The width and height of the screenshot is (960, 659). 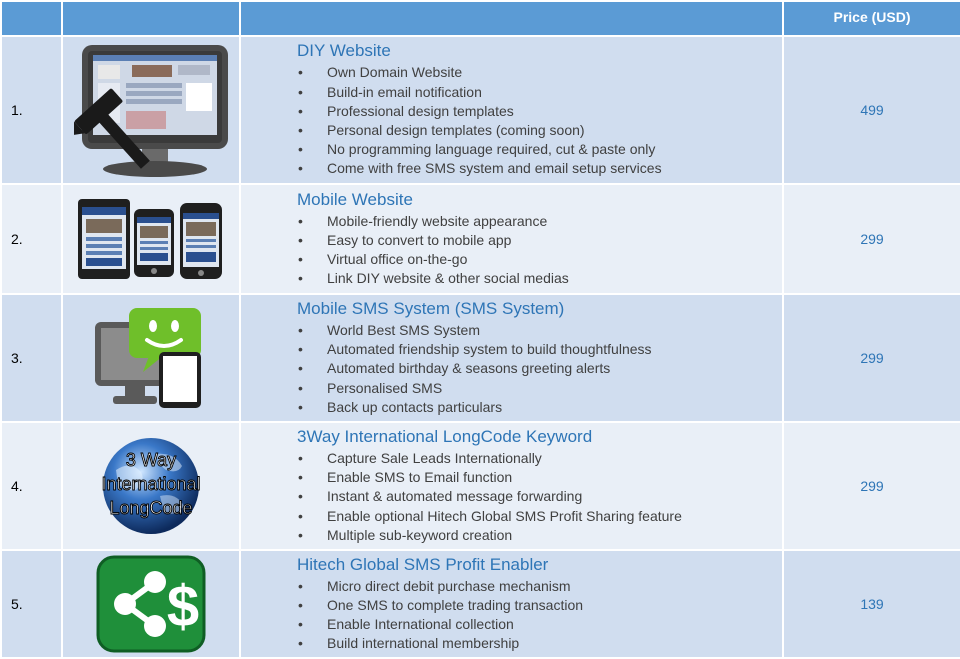 I want to click on feature-item: World Best SMS System, so click(x=539, y=330).